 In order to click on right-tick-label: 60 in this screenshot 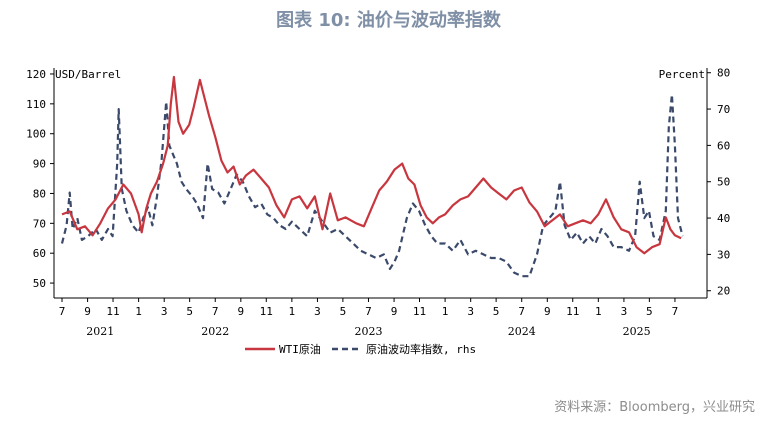, I will do `click(723, 145)`.